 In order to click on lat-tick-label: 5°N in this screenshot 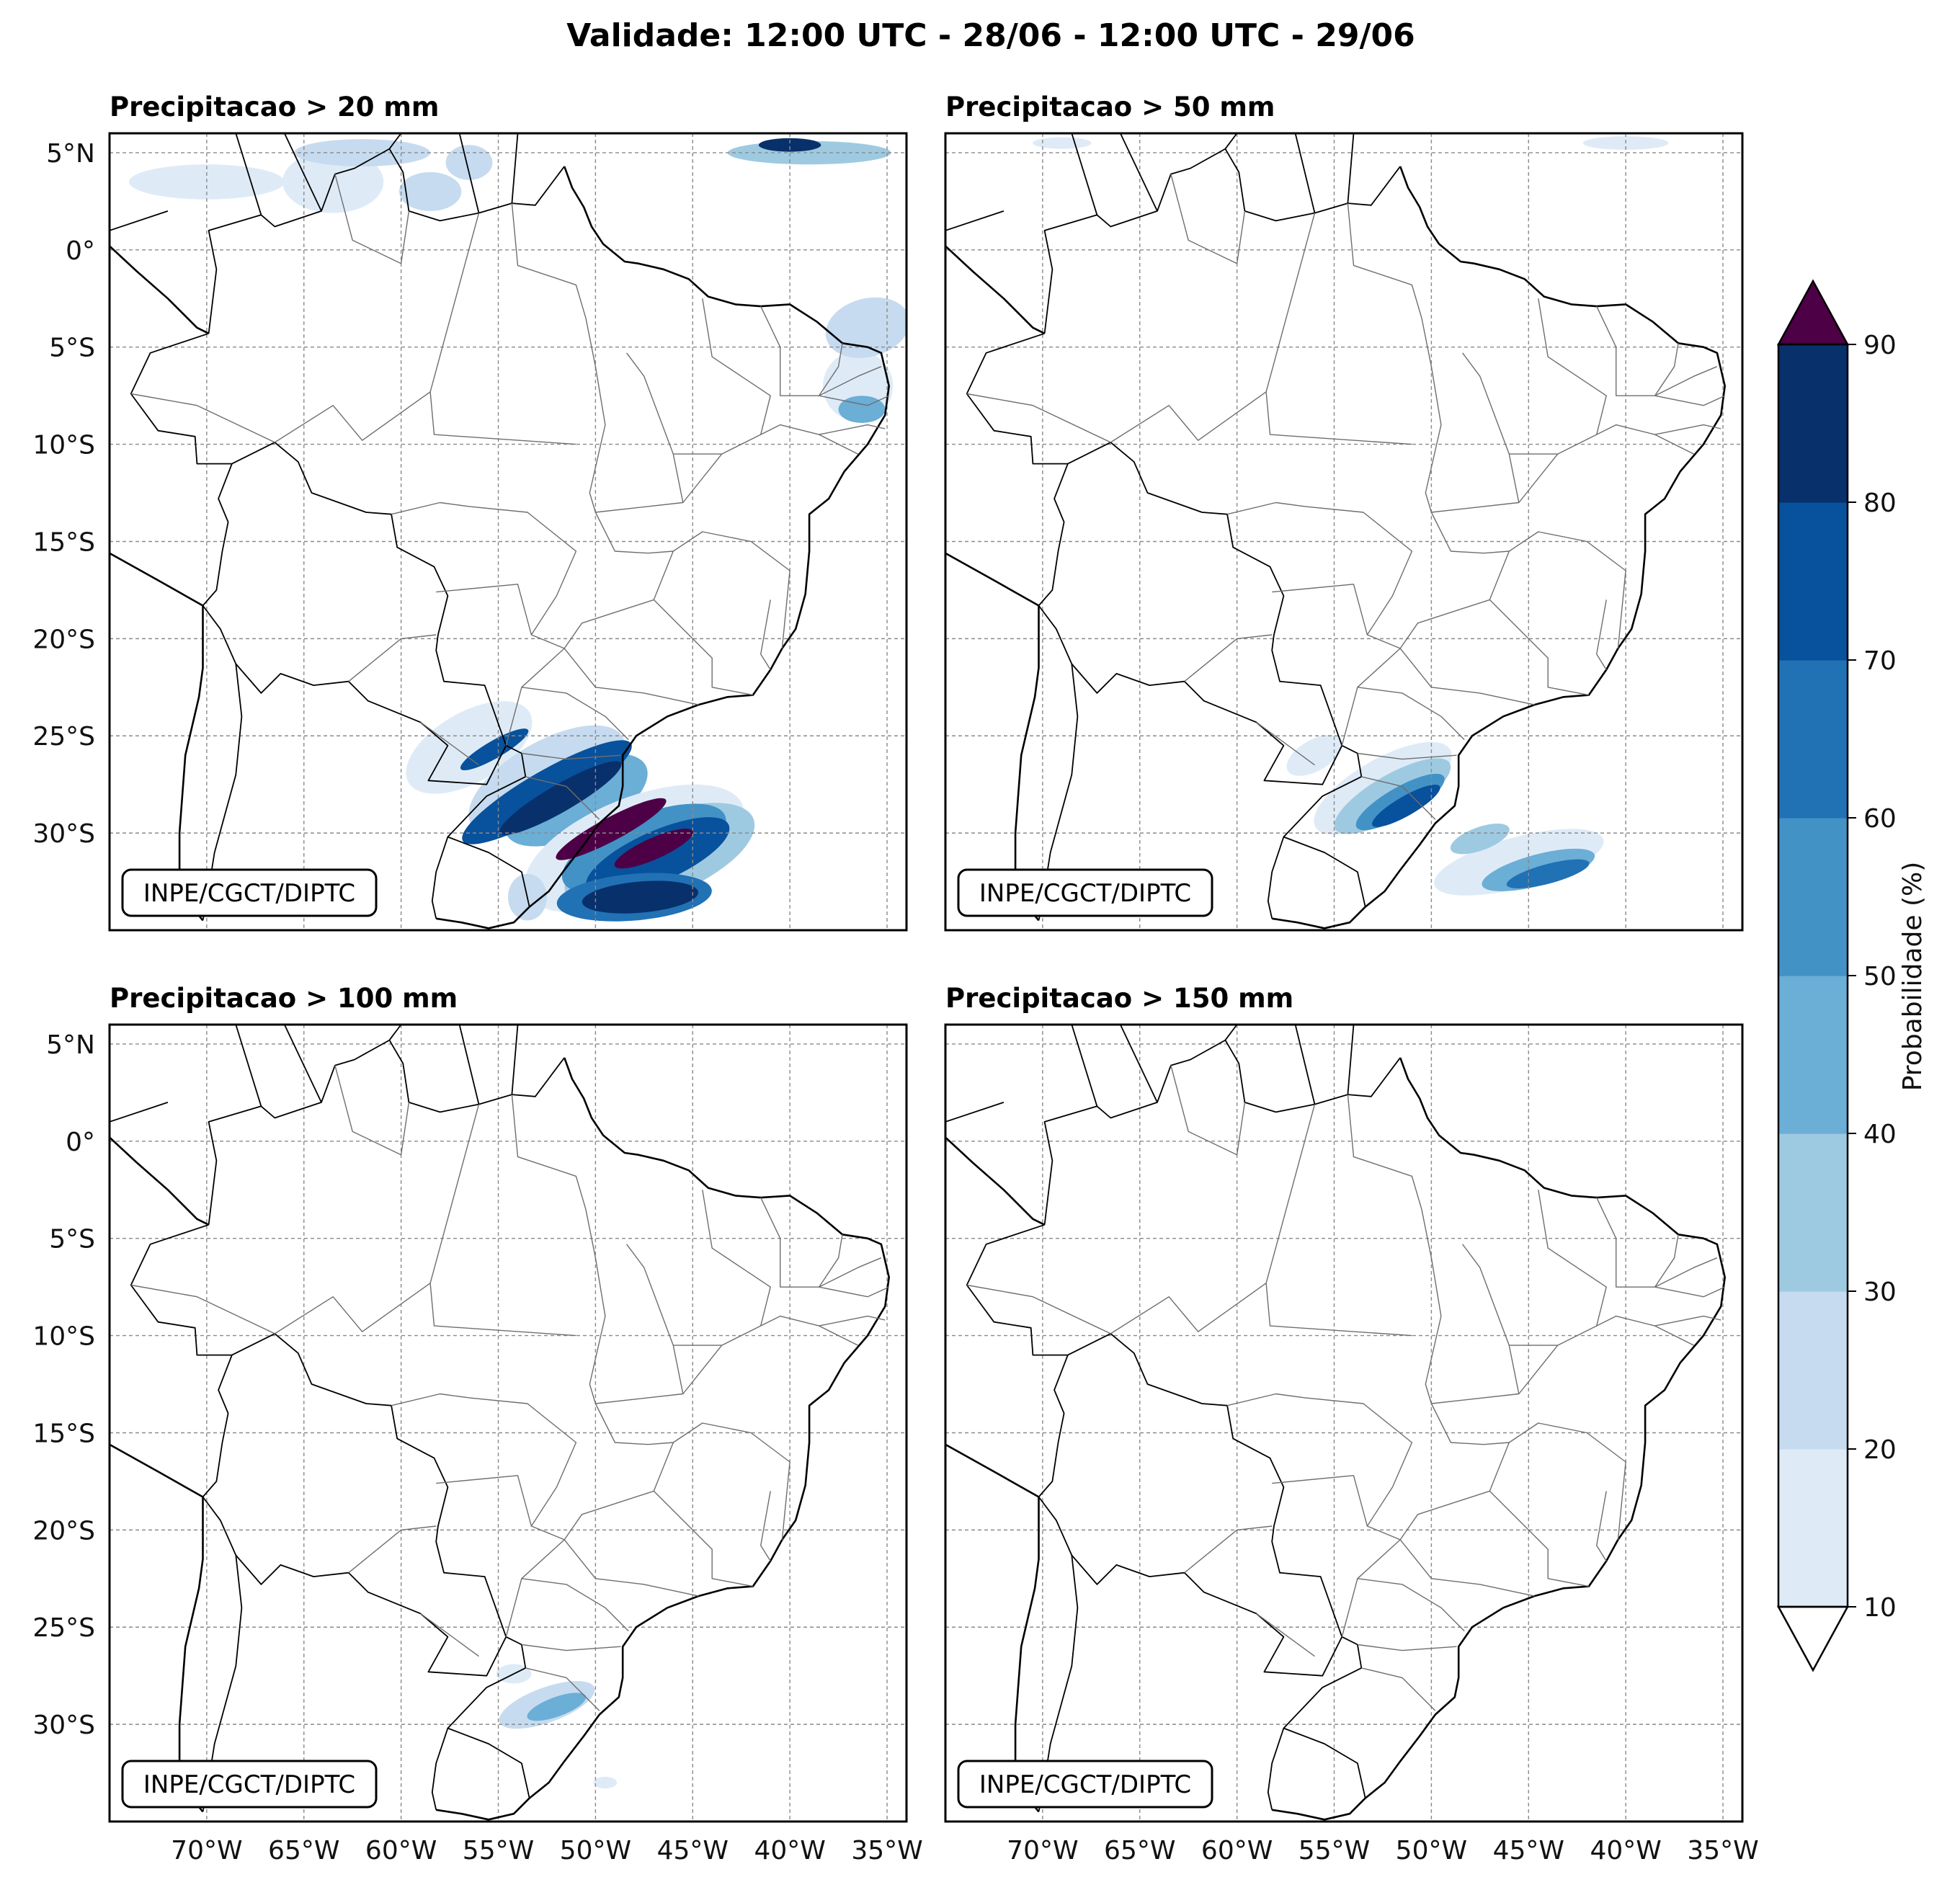, I will do `click(70, 1045)`.